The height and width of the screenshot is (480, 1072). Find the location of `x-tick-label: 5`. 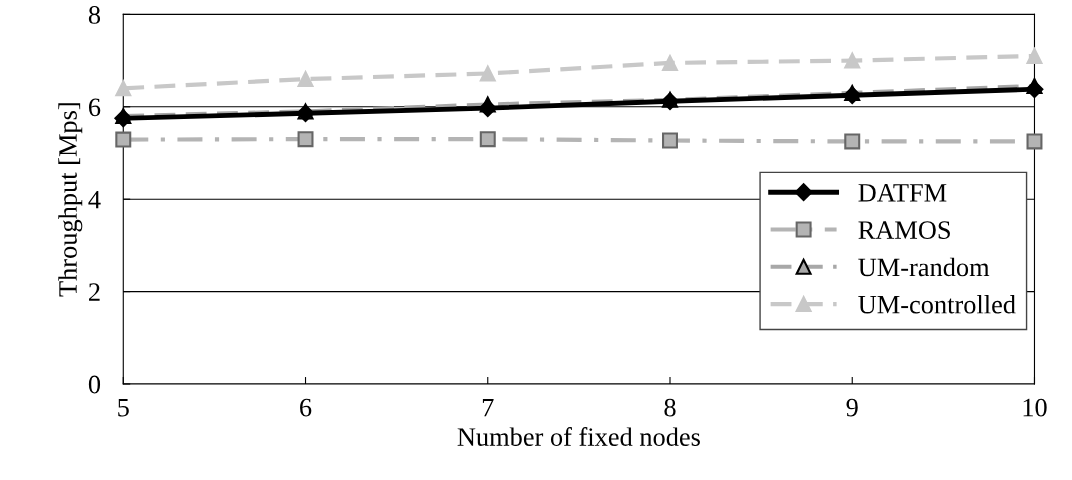

x-tick-label: 5 is located at coordinates (123, 407).